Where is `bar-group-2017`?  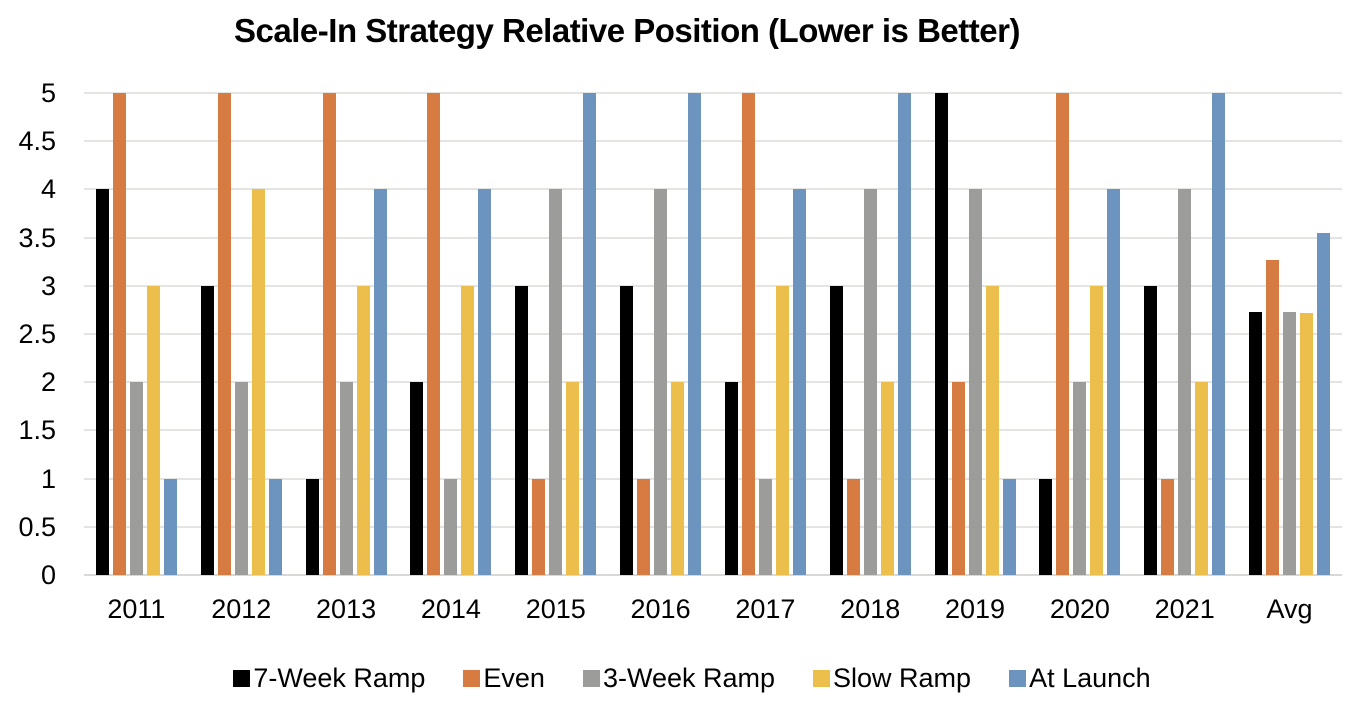
bar-group-2017 is located at coordinates (765, 334).